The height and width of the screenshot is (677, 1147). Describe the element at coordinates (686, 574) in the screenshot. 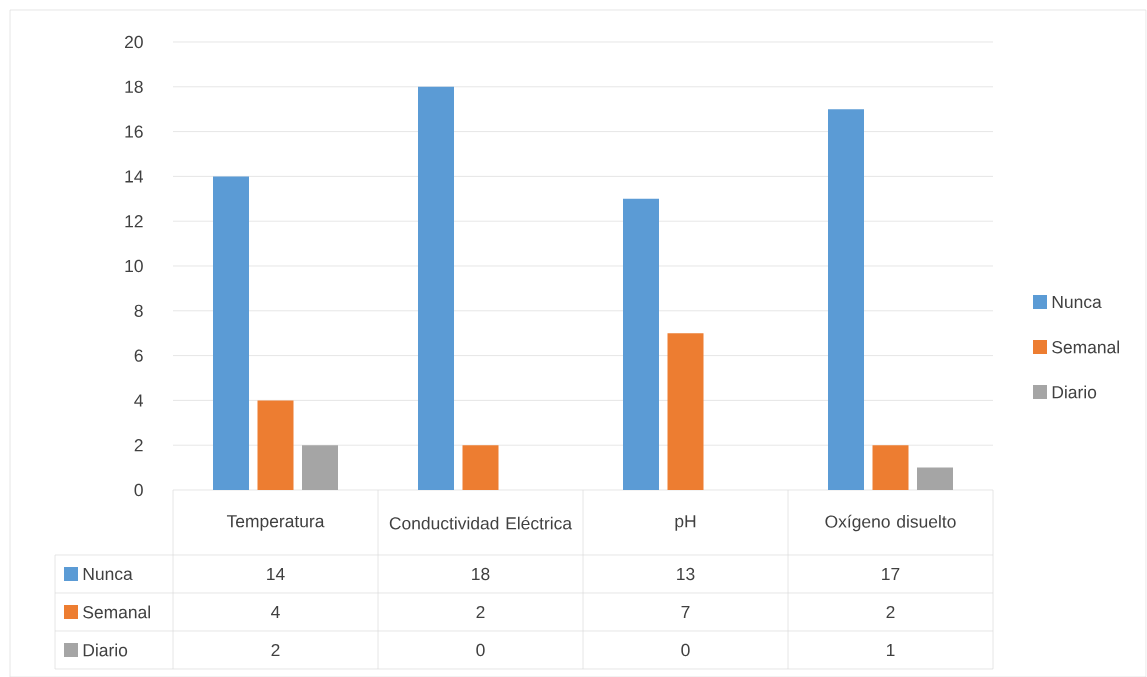

I see `data-label: 13` at that location.